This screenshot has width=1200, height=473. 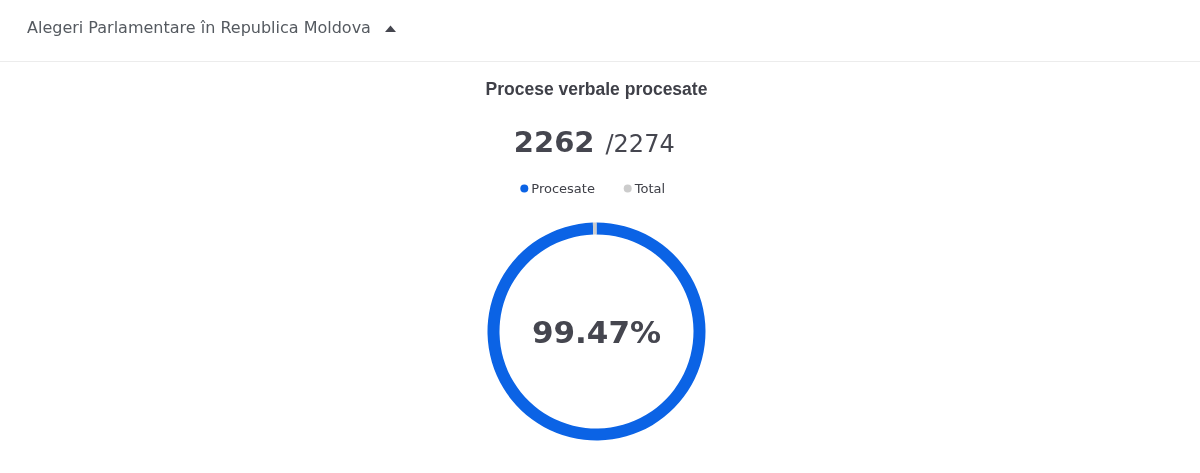 I want to click on data-label: 99.47%, so click(x=596, y=331).